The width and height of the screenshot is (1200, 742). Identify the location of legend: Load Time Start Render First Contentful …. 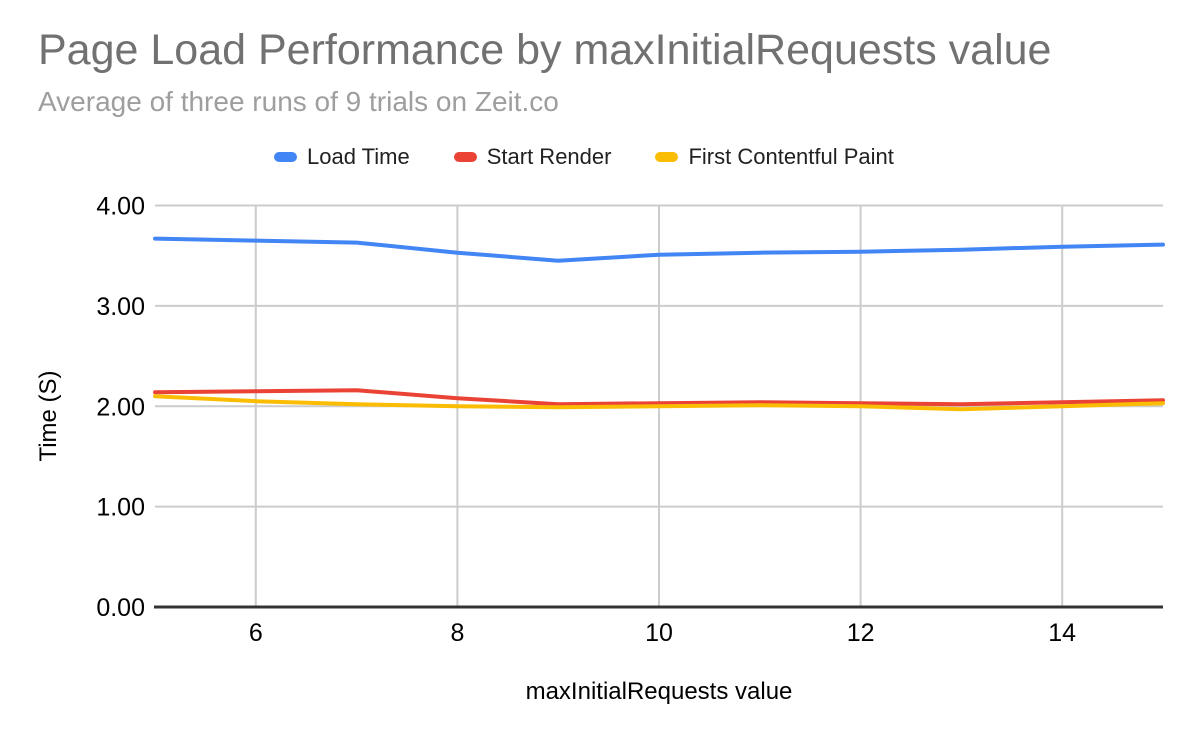
(584, 157).